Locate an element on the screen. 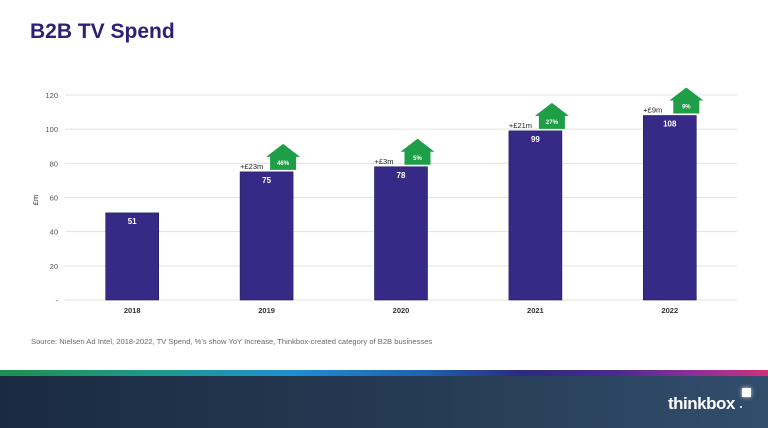  data-label: 108 is located at coordinates (670, 124).